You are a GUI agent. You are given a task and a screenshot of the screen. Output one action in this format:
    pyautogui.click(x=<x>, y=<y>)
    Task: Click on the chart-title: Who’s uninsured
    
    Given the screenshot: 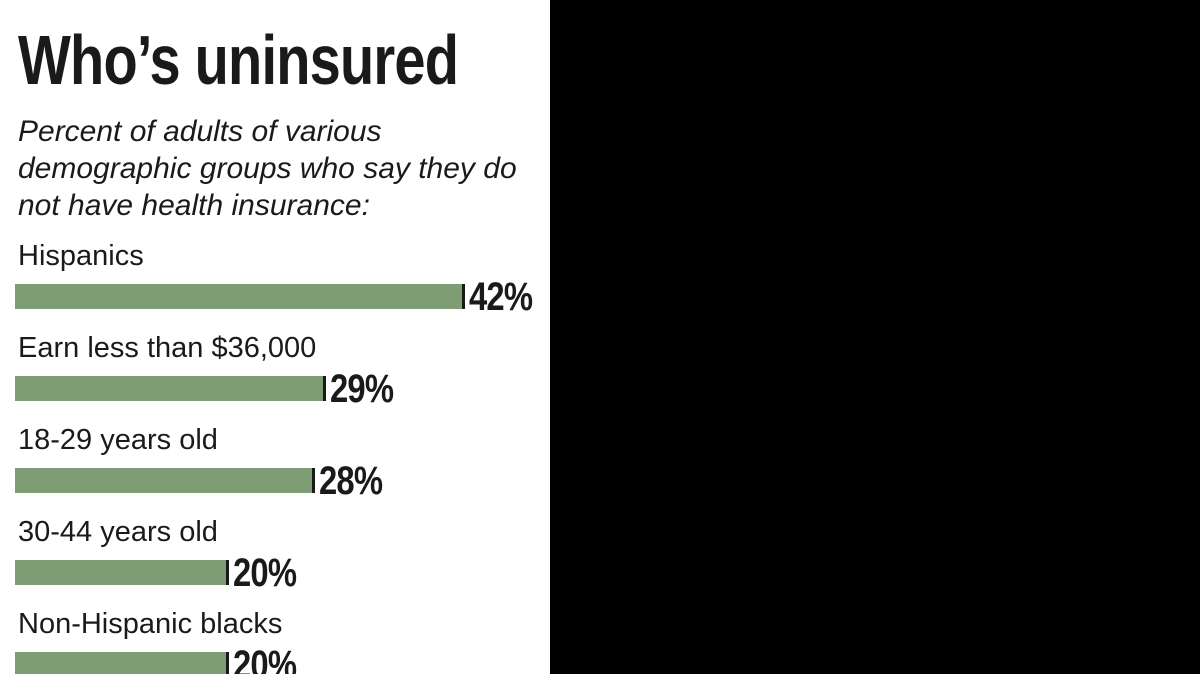 What is the action you would take?
    pyautogui.click(x=238, y=60)
    